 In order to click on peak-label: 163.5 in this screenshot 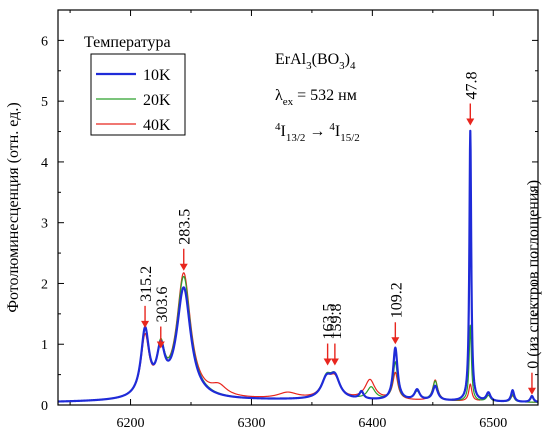, I will do `click(329, 322)`.